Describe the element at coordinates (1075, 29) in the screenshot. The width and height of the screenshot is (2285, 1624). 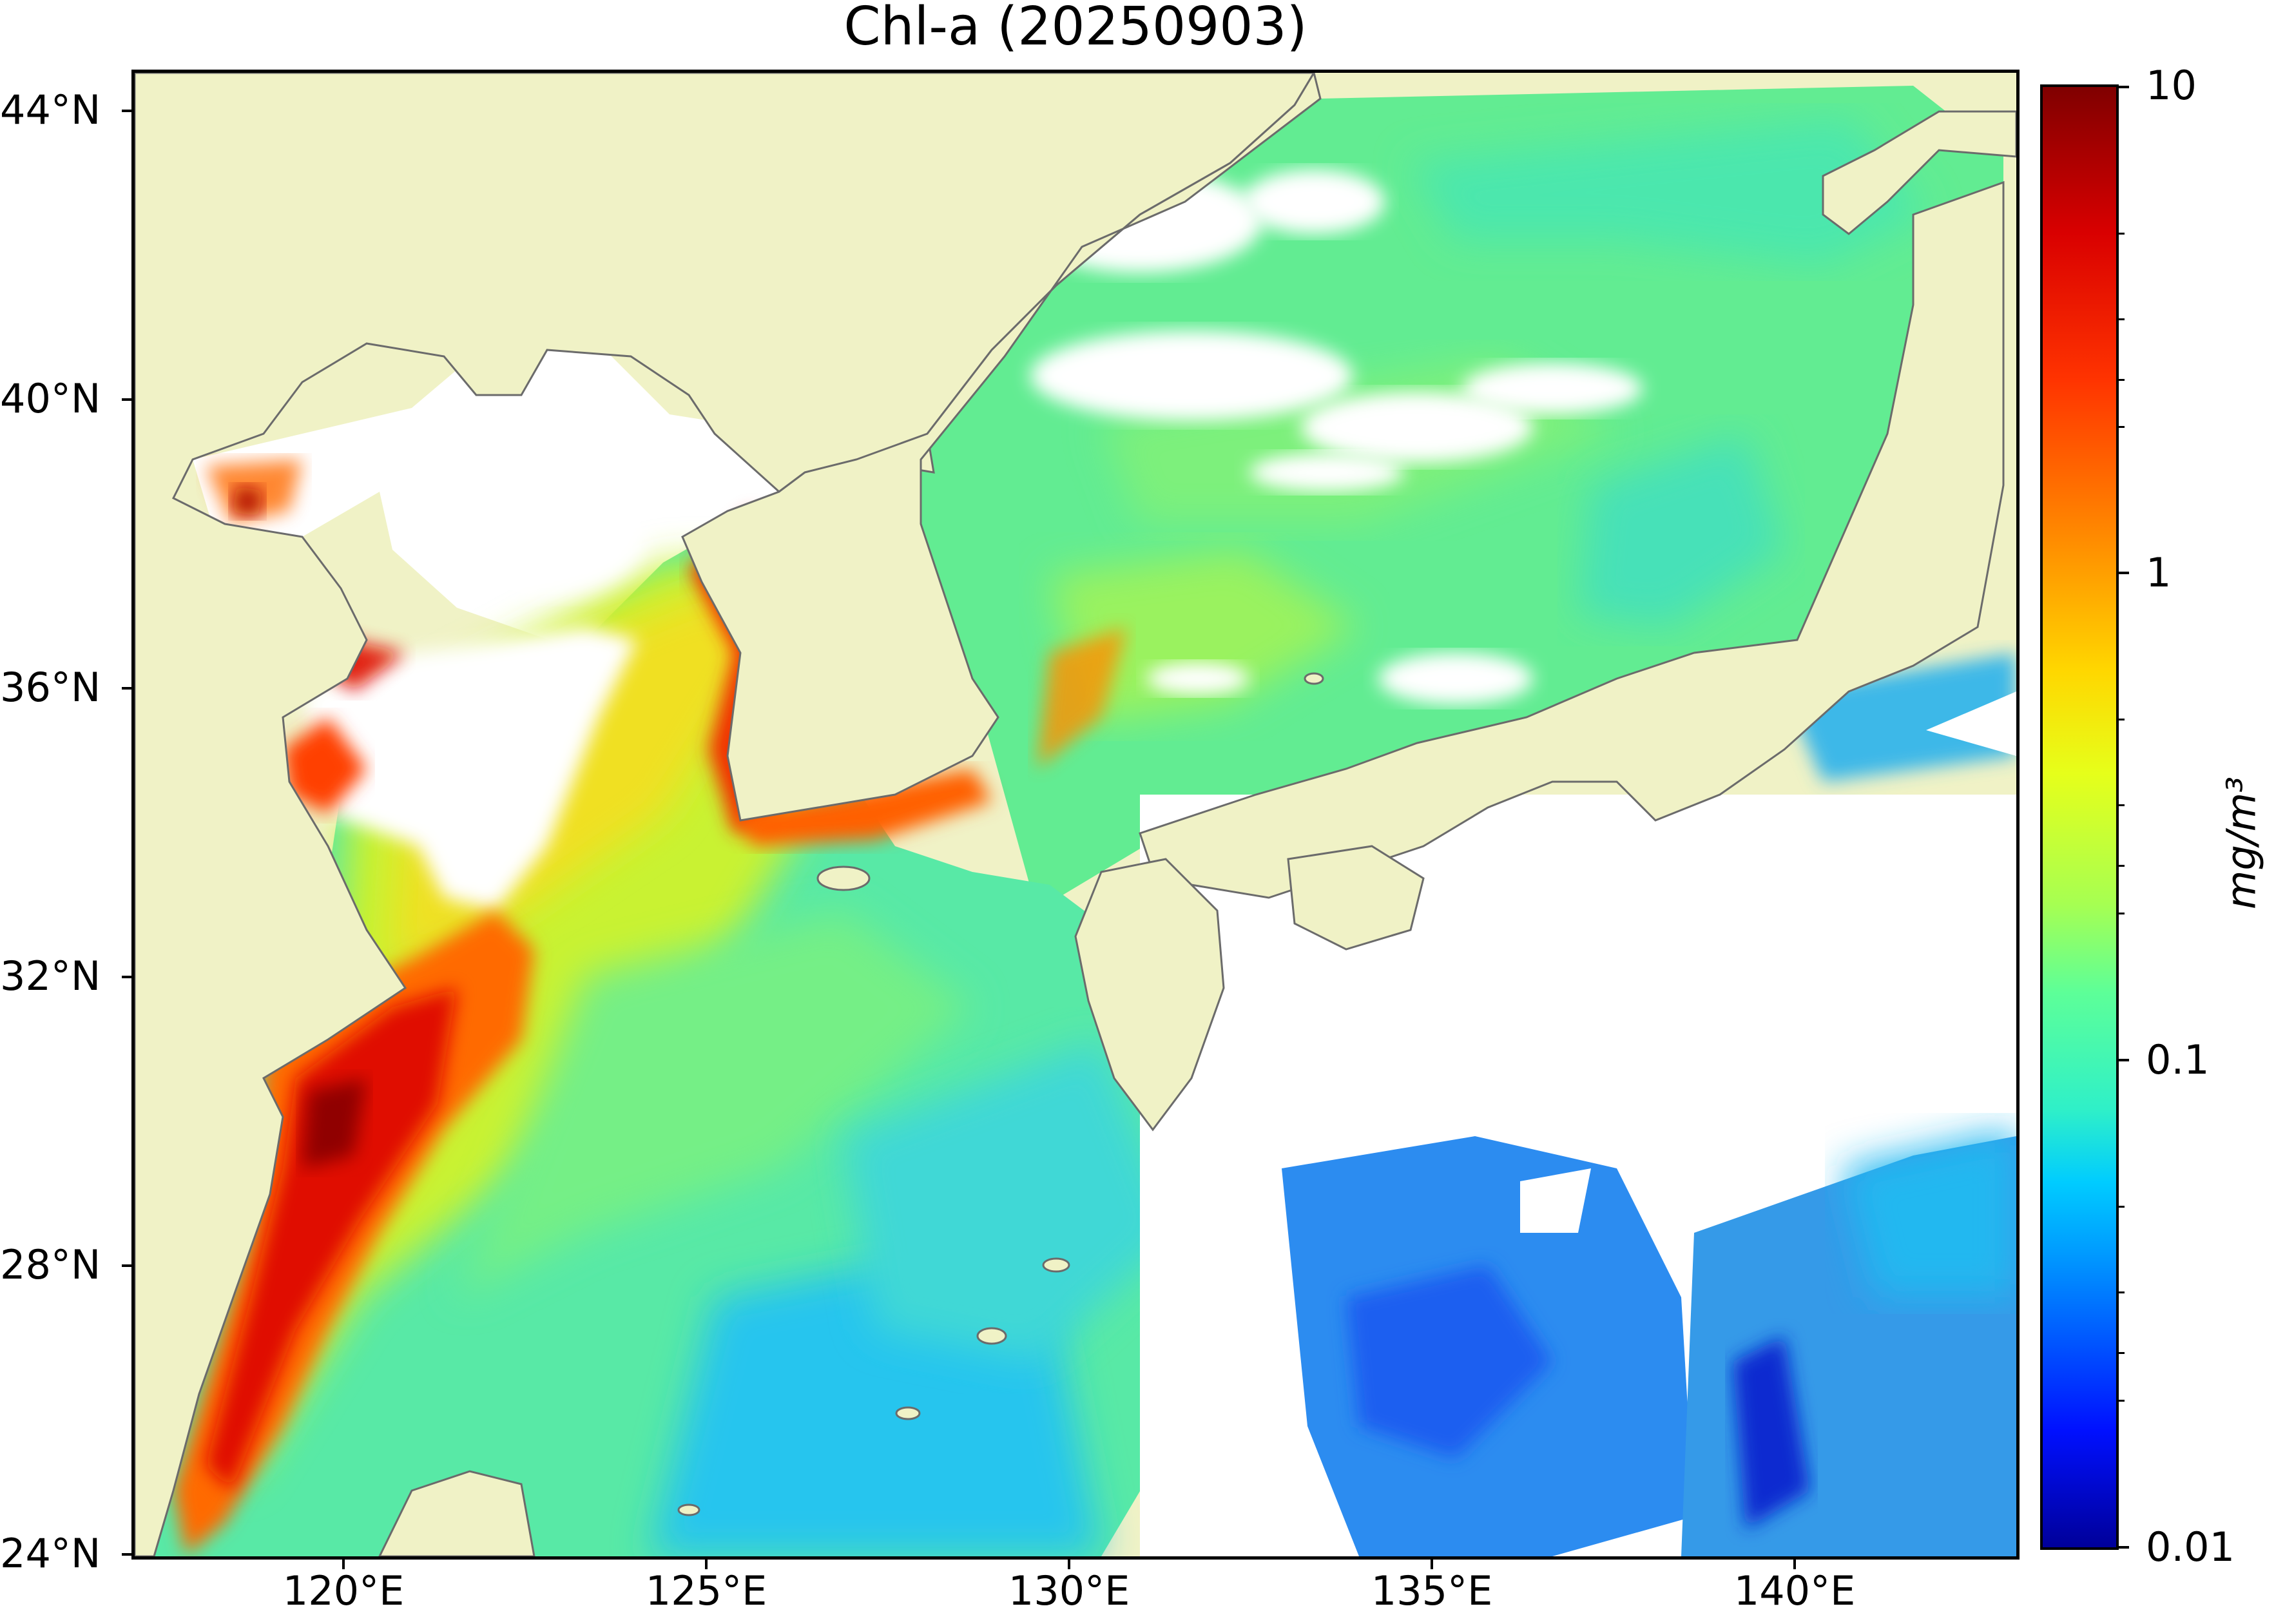
I see `map-title: Chl-a (20250903)` at that location.